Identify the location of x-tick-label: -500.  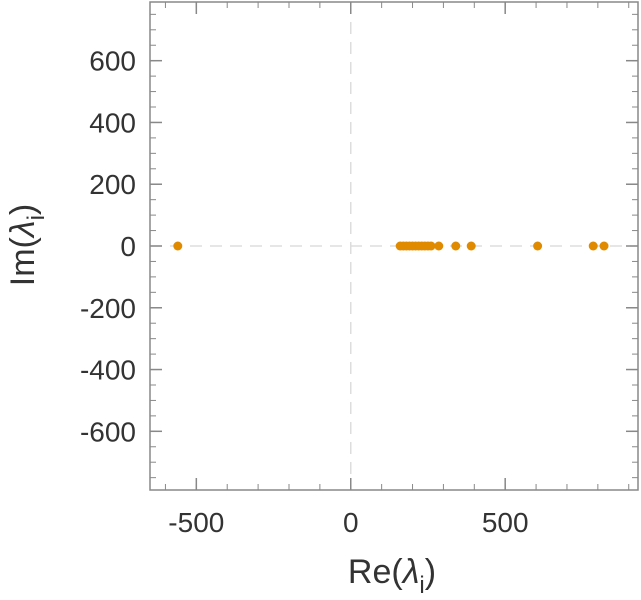
(196, 522).